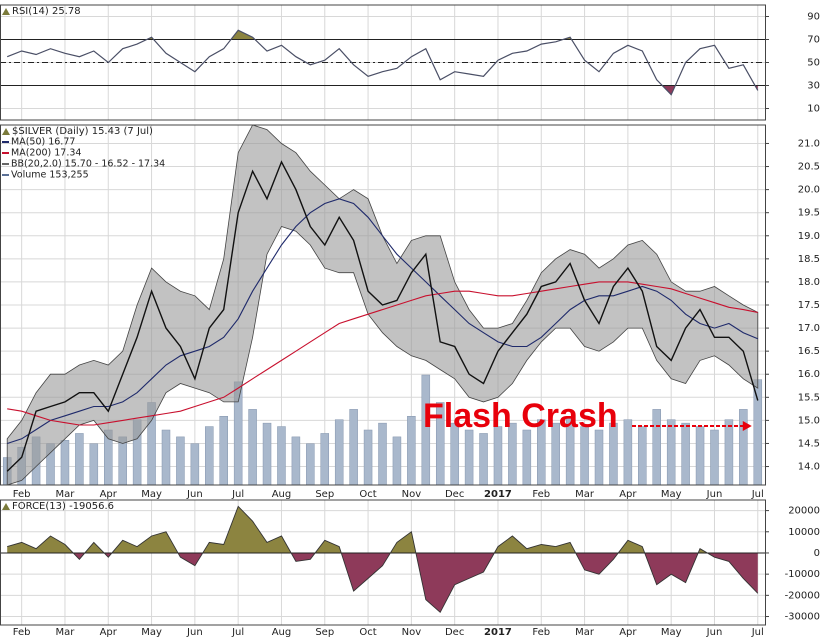 The image size is (833, 638). I want to click on y-tick-label: 14.0, so click(809, 467).